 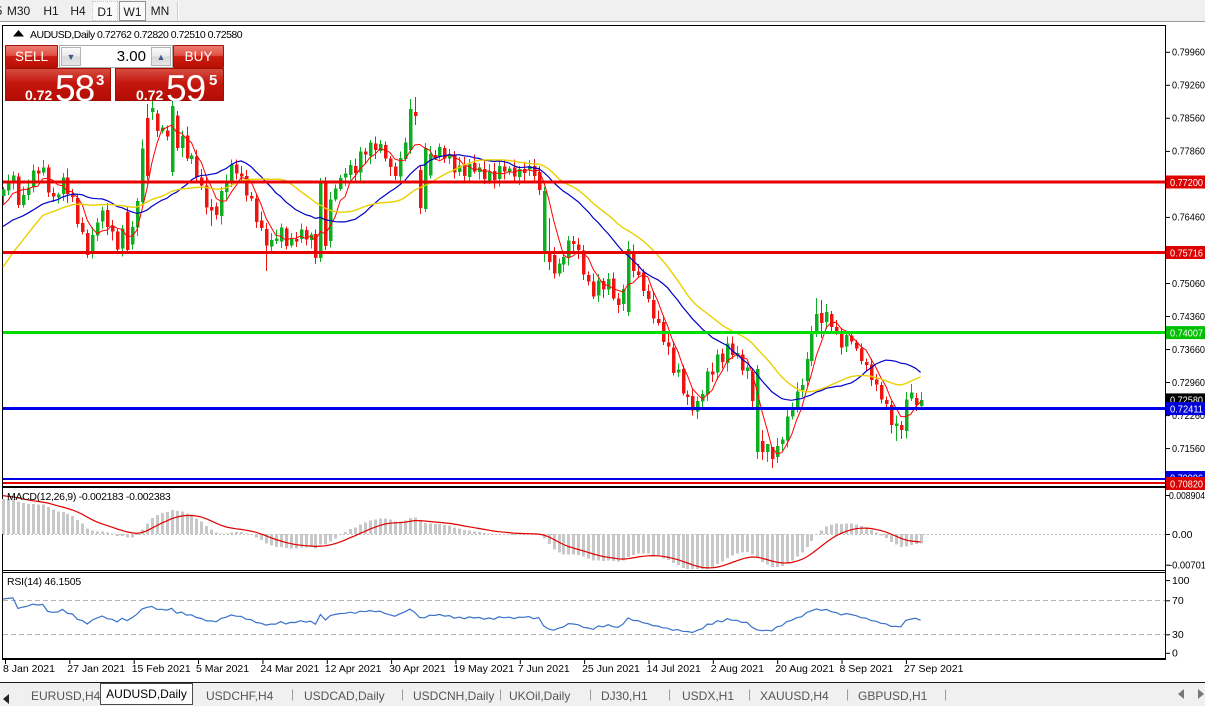 What do you see at coordinates (1188, 284) in the screenshot?
I see `svg-text: 0.75060` at bounding box center [1188, 284].